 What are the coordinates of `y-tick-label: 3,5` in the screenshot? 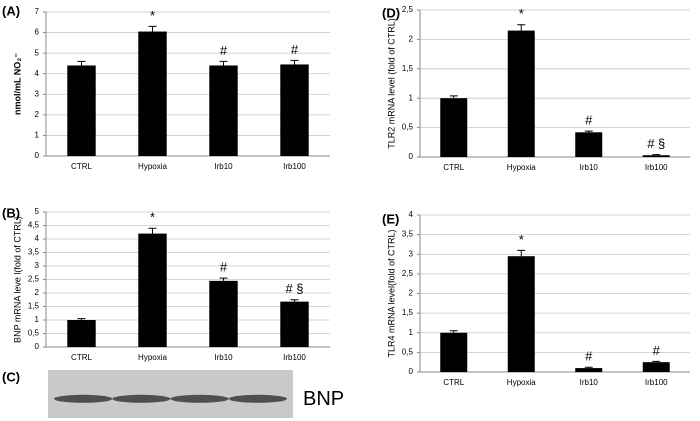 It's located at (34, 252).